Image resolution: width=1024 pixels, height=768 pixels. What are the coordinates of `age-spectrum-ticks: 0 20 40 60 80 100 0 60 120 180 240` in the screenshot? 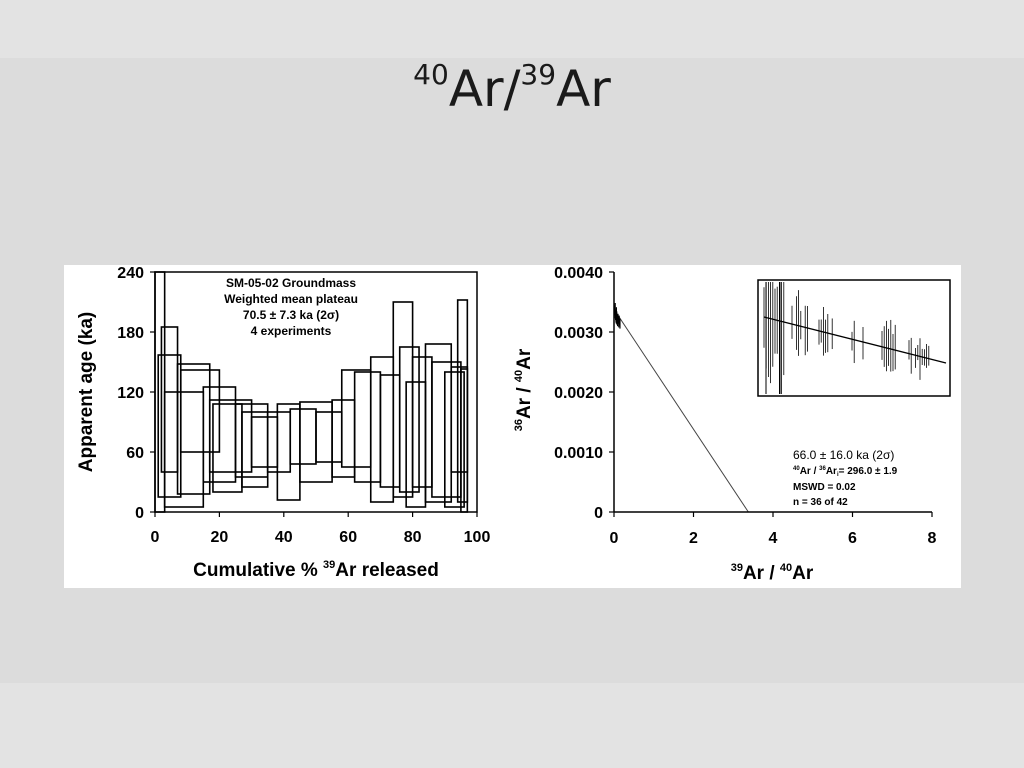 It's located at (303, 405).